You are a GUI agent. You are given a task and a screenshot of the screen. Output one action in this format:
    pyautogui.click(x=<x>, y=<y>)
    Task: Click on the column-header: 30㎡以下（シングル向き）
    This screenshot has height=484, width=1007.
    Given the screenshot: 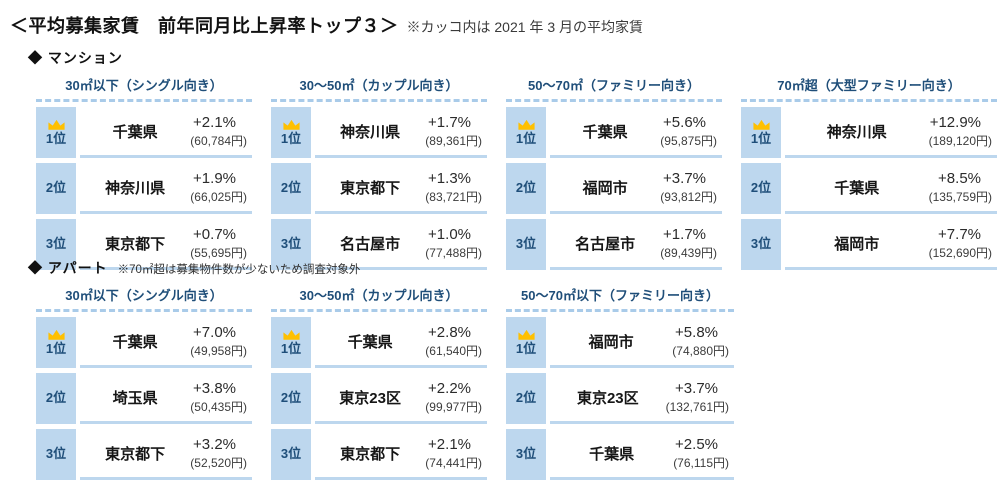 What is the action you would take?
    pyautogui.click(x=144, y=298)
    